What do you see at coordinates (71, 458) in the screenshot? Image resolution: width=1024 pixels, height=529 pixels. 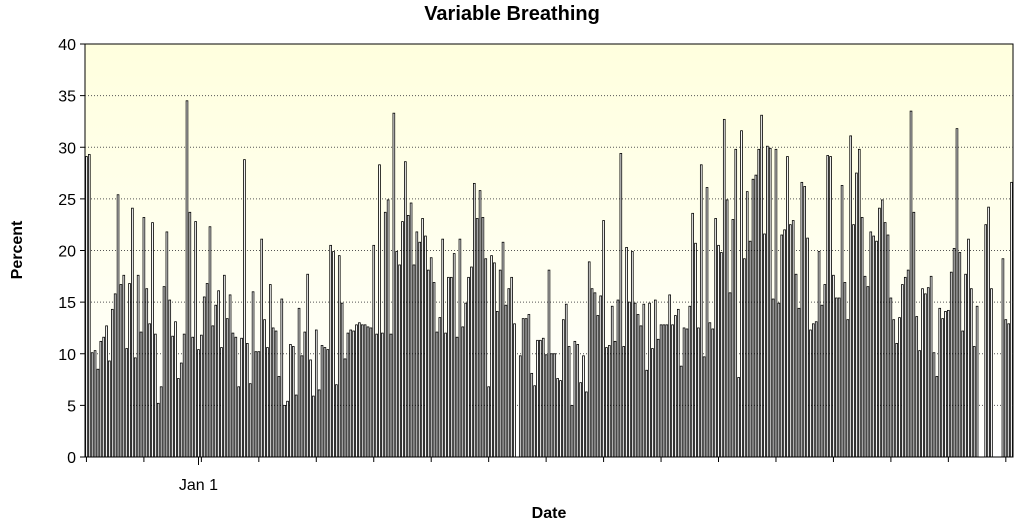 I see `y-tick-label: 0` at bounding box center [71, 458].